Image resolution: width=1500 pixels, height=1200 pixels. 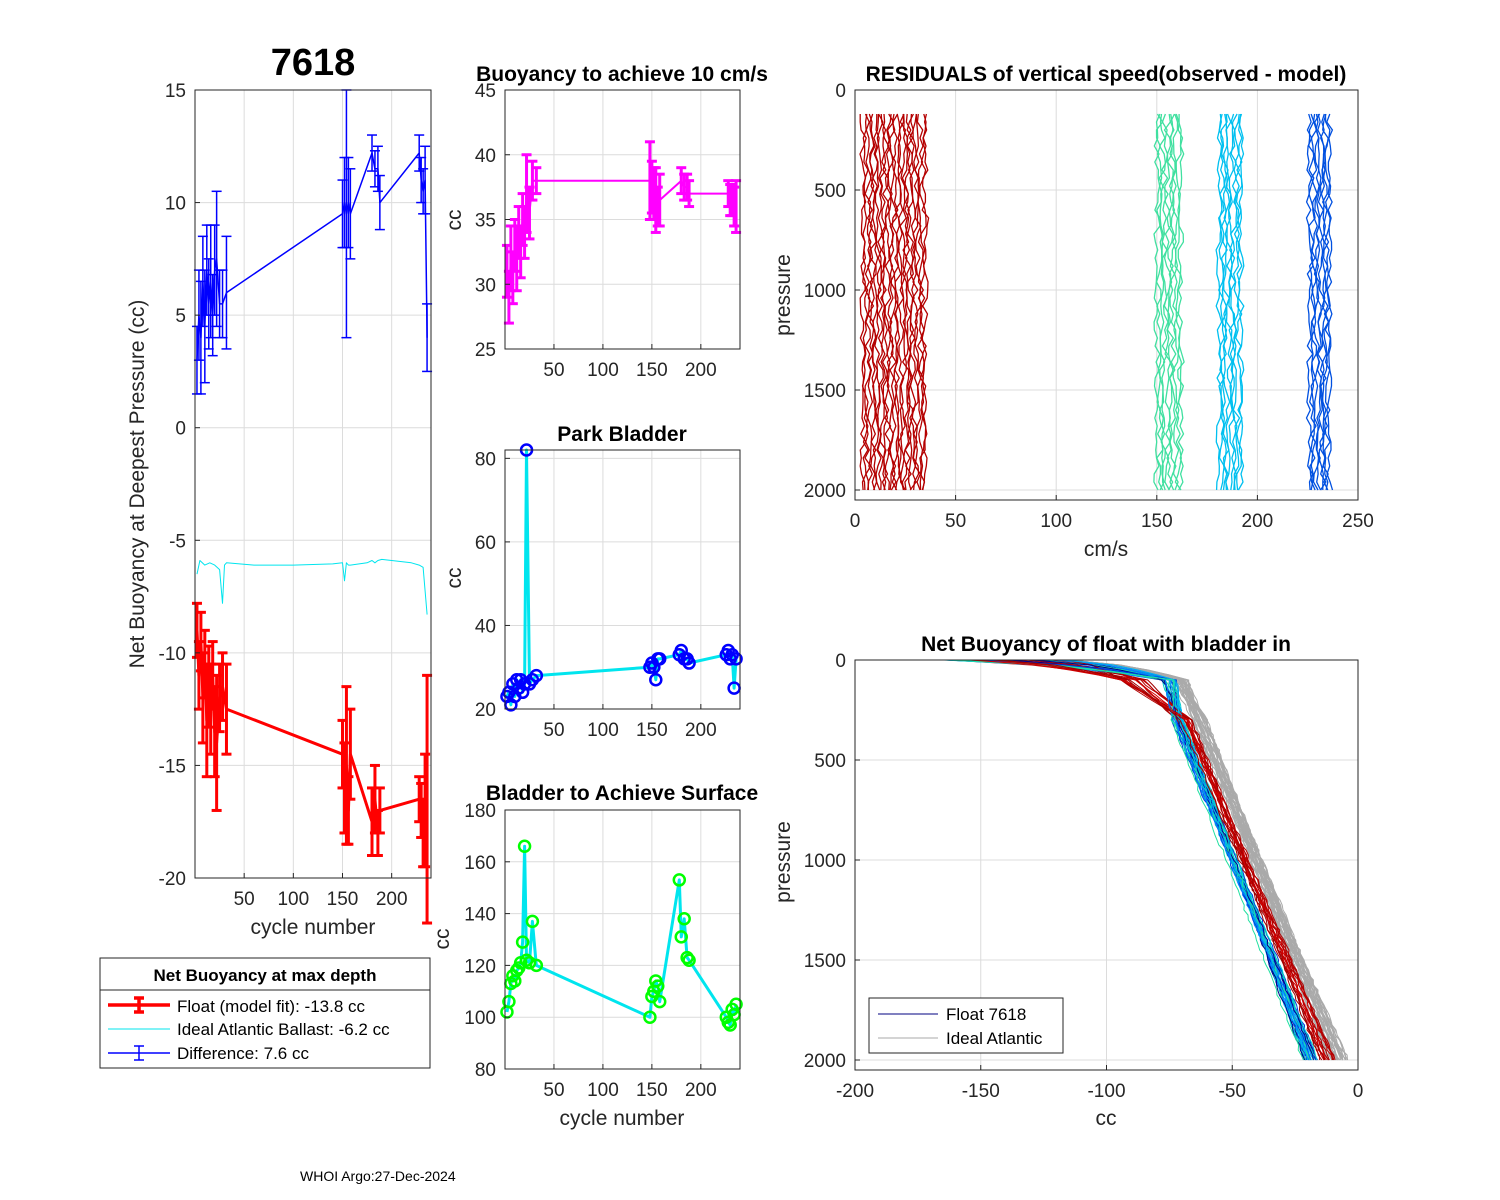 What do you see at coordinates (172, 879) in the screenshot?
I see `y-tick-label: -20` at bounding box center [172, 879].